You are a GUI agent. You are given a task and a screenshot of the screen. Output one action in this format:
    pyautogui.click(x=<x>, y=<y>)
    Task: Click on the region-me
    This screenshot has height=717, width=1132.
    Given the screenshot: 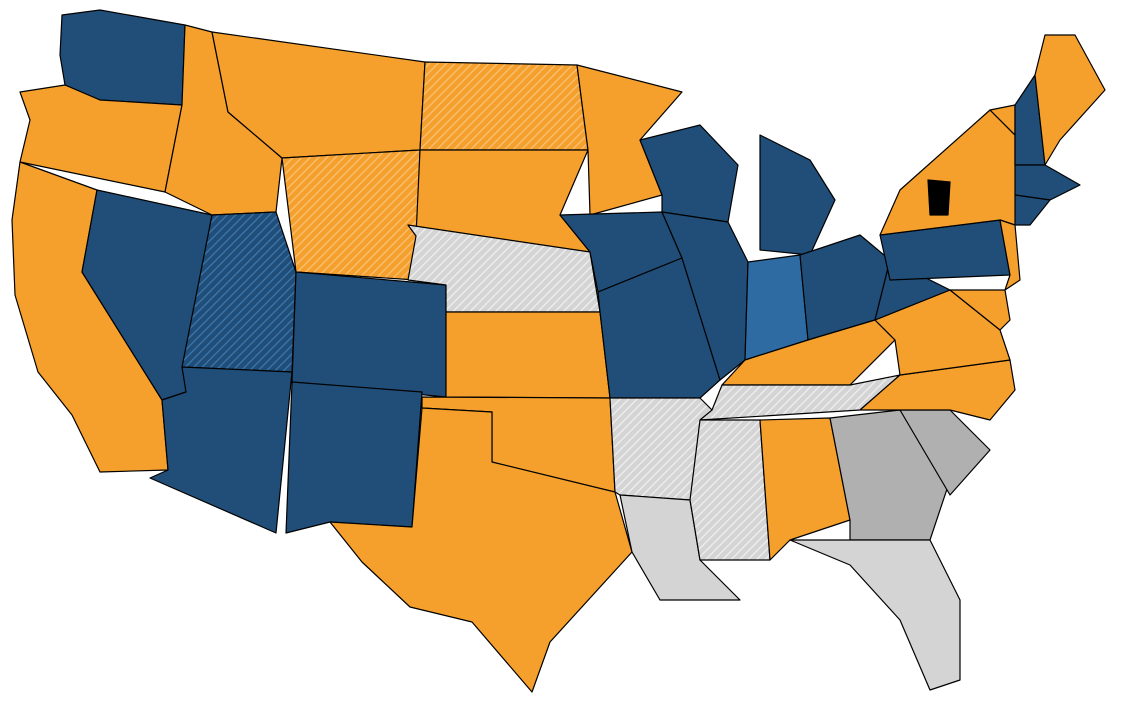 What is the action you would take?
    pyautogui.click(x=1070, y=100)
    